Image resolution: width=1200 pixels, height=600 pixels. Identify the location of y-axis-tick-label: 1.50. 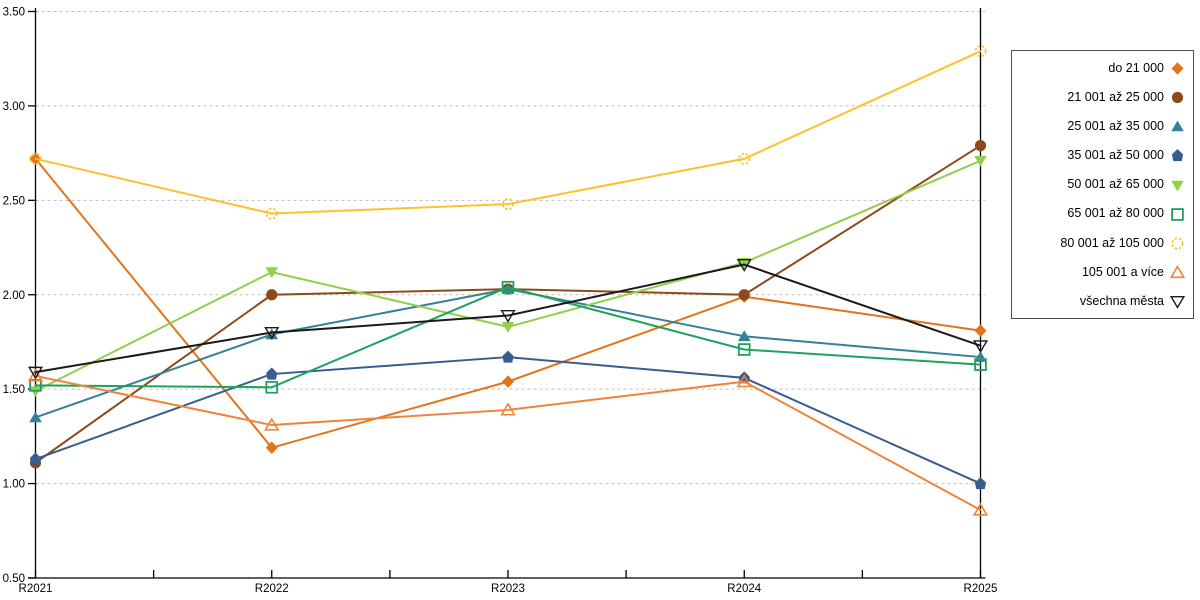
(14, 390).